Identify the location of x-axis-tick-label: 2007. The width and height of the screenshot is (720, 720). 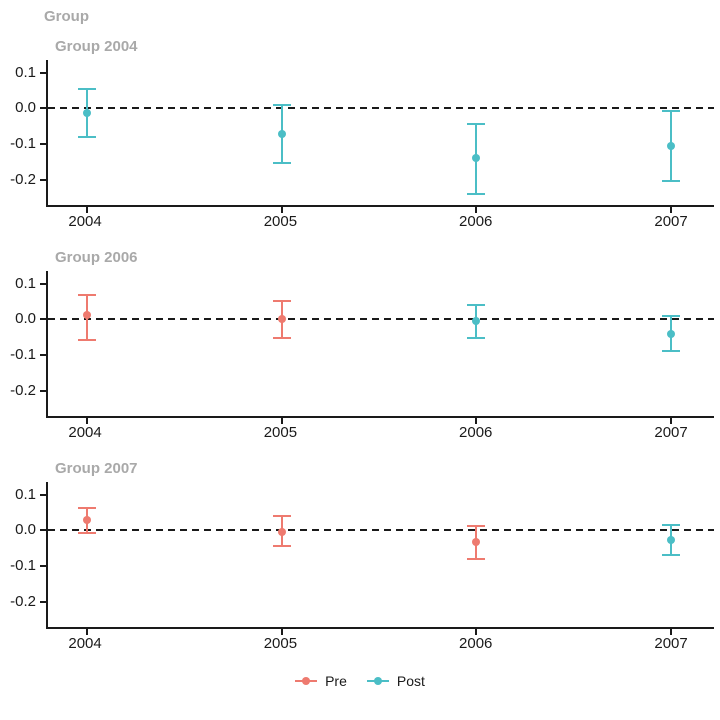
(671, 643).